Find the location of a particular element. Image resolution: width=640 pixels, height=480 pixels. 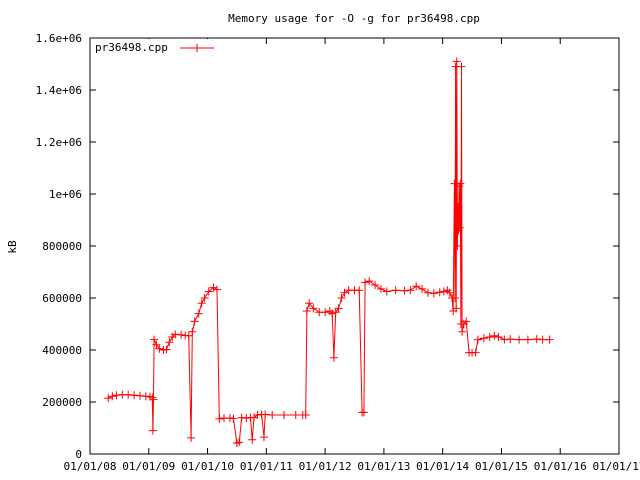

legend-label: pr36498.cpp is located at coordinates (131, 47).